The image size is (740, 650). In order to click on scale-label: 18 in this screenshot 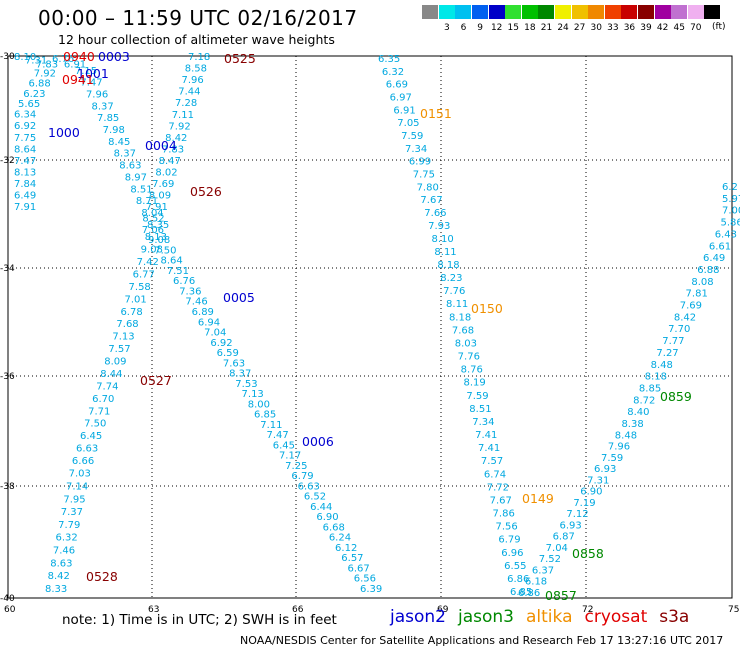, I will do `click(530, 28)`.